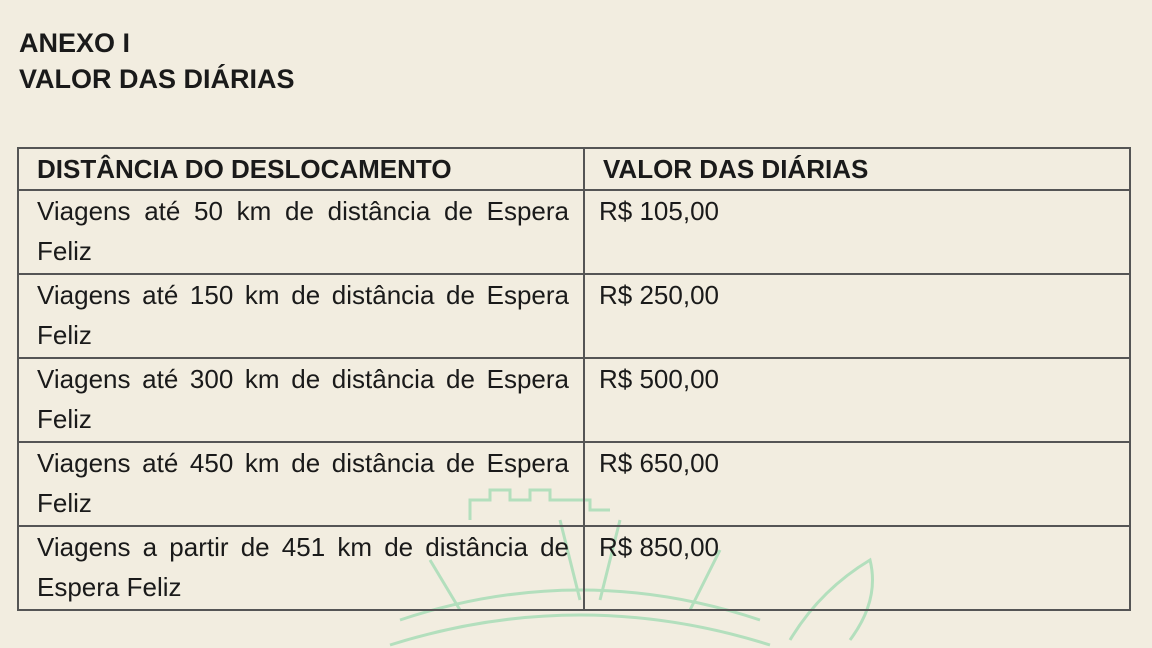 The image size is (1152, 648). What do you see at coordinates (857, 169) in the screenshot?
I see `header-value: VALOR DAS DIÁRIAS` at bounding box center [857, 169].